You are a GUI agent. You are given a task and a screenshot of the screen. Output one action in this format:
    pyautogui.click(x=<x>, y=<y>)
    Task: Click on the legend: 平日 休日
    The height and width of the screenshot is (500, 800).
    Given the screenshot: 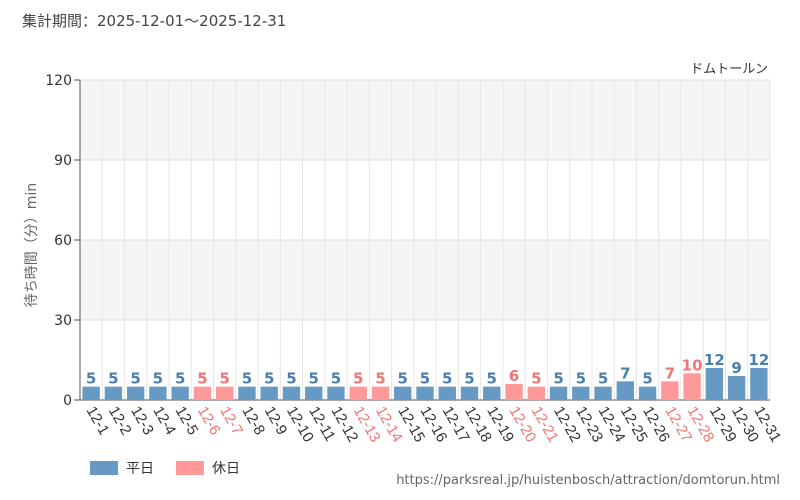 What is the action you would take?
    pyautogui.click(x=165, y=468)
    